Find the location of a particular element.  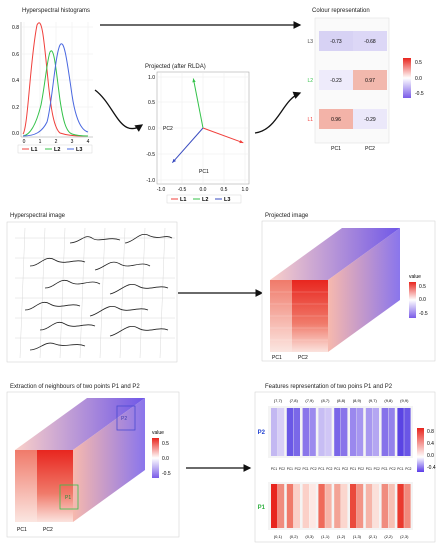

projected-legend-tick: 0.0 is located at coordinates (422, 300).